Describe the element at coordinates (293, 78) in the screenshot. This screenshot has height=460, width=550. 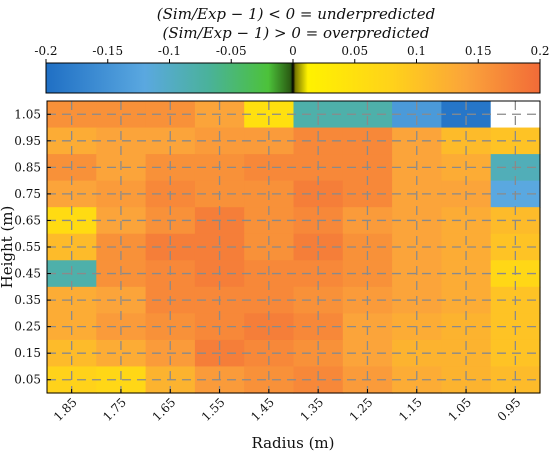
I see `colorbar` at that location.